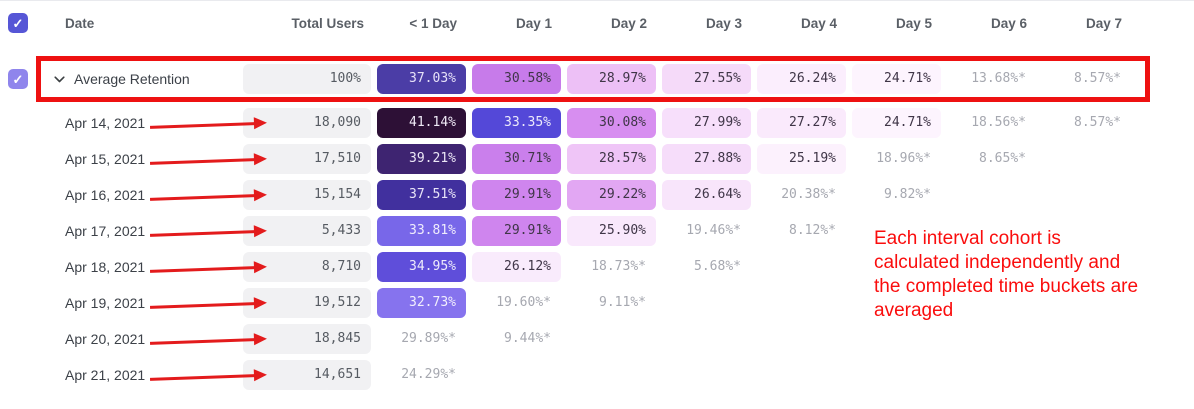 The width and height of the screenshot is (1194, 409). What do you see at coordinates (421, 79) in the screenshot?
I see `retention-cell: 37.03%` at bounding box center [421, 79].